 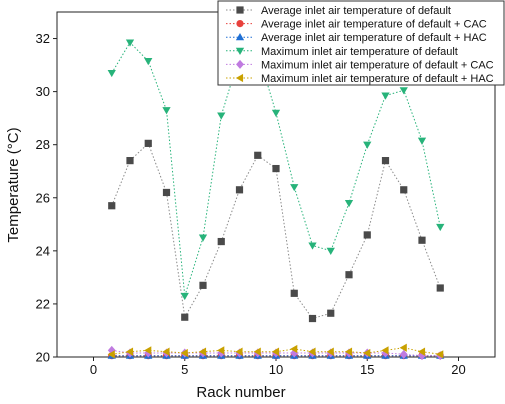 What do you see at coordinates (276, 369) in the screenshot?
I see `x-tick-label: 10` at bounding box center [276, 369].